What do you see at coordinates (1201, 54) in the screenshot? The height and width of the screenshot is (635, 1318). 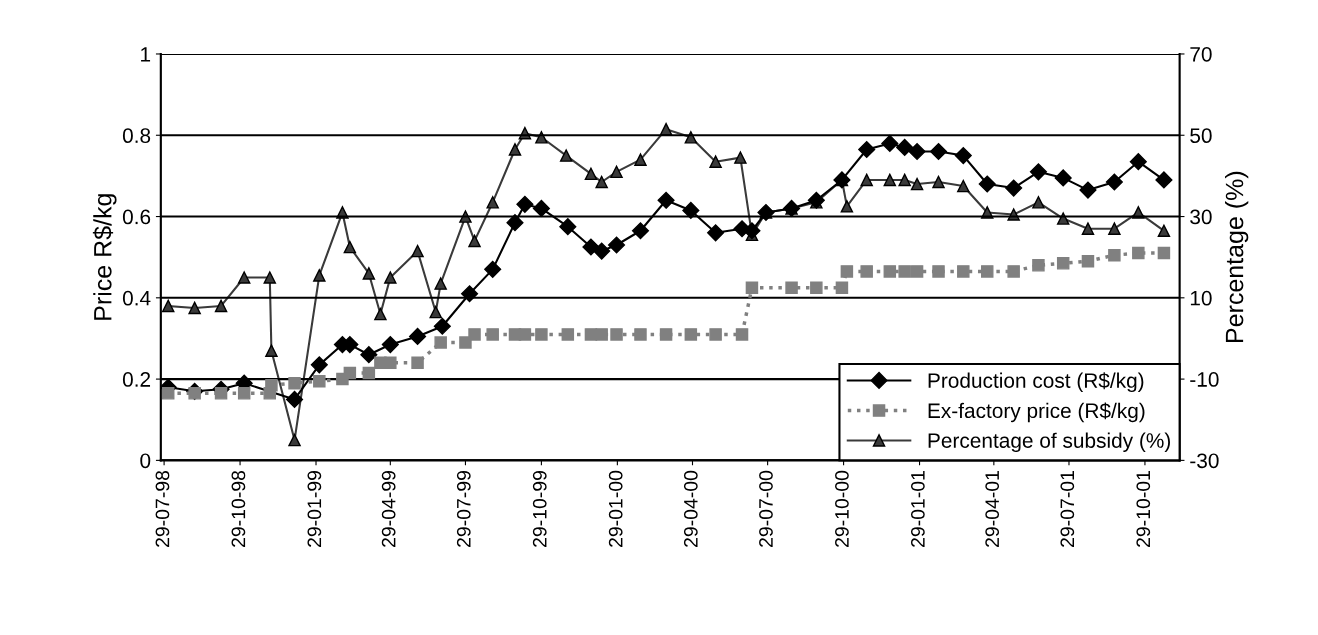 I see `y2-tick-label: 70` at bounding box center [1201, 54].